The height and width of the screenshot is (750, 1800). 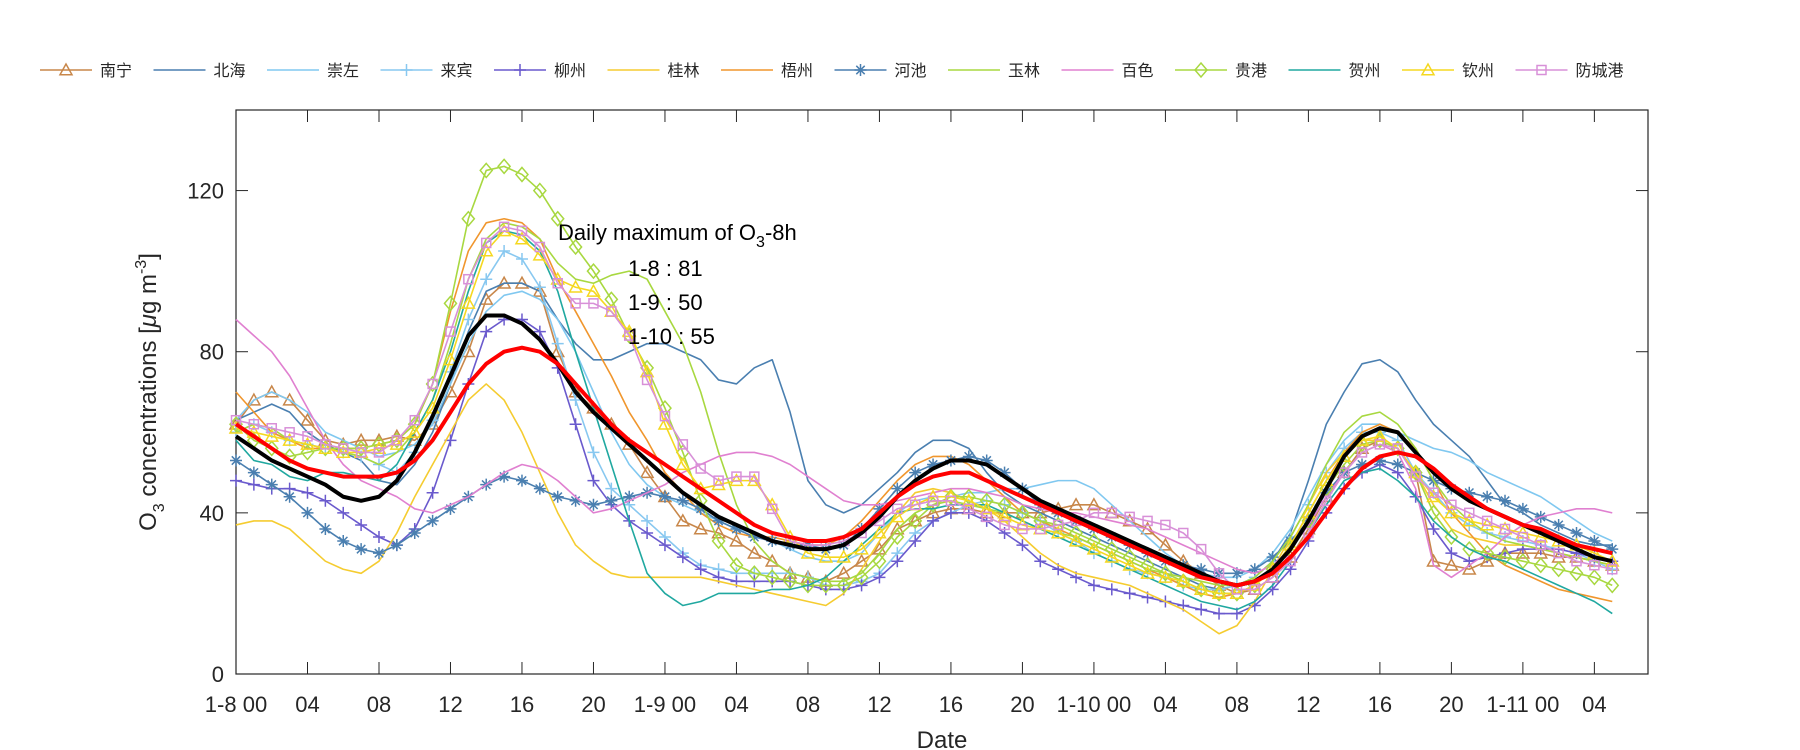 I want to click on legend-label-5: 桂林, so click(x=684, y=70).